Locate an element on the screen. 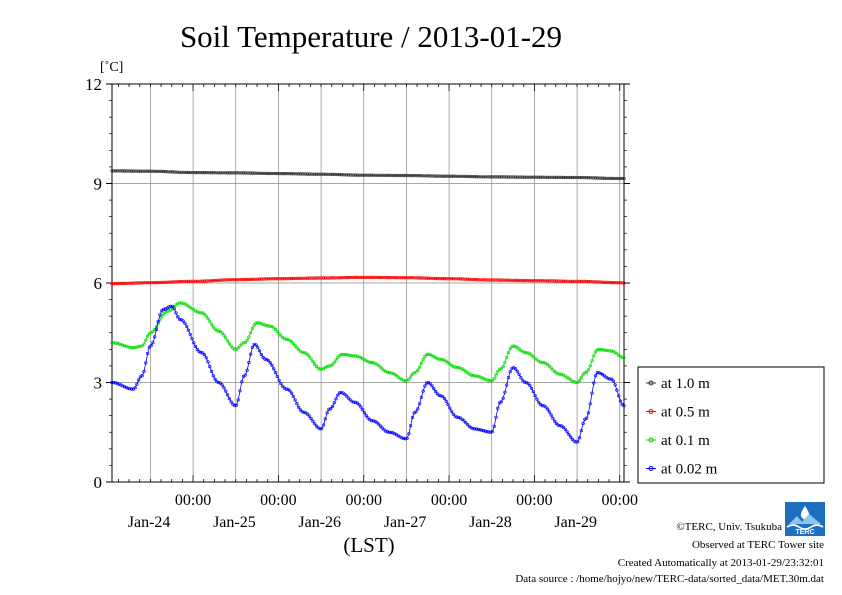 The width and height of the screenshot is (842, 595). legend-marker is located at coordinates (651, 440).